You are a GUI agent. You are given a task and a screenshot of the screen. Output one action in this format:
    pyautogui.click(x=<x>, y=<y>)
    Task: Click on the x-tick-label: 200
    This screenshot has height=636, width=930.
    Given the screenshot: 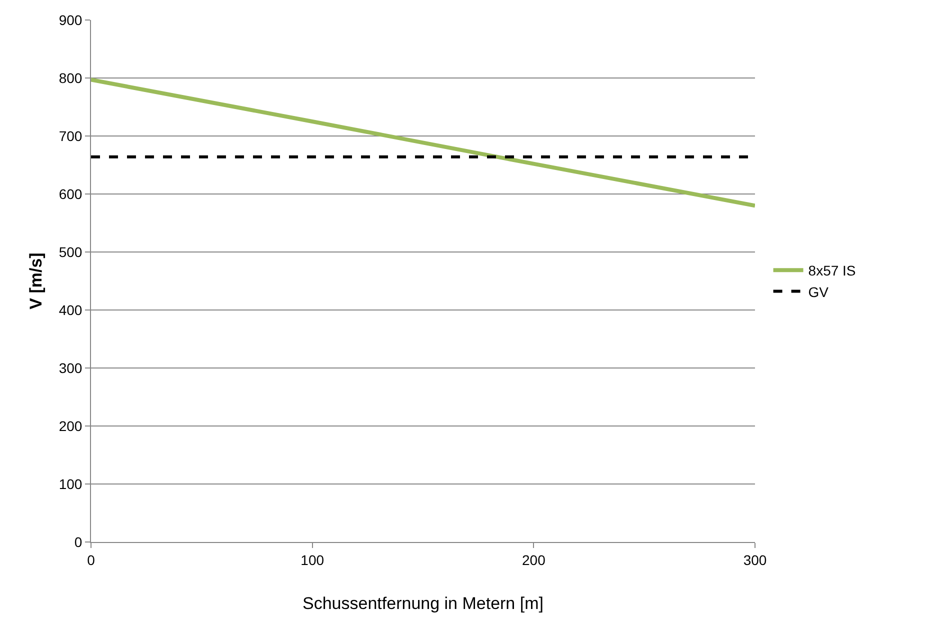 What is the action you would take?
    pyautogui.click(x=534, y=560)
    